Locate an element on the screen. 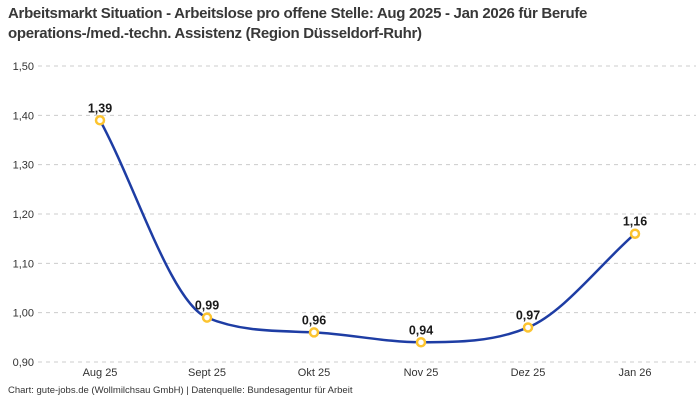 Image resolution: width=700 pixels, height=400 pixels. data-point-label: 0,99 is located at coordinates (207, 306).